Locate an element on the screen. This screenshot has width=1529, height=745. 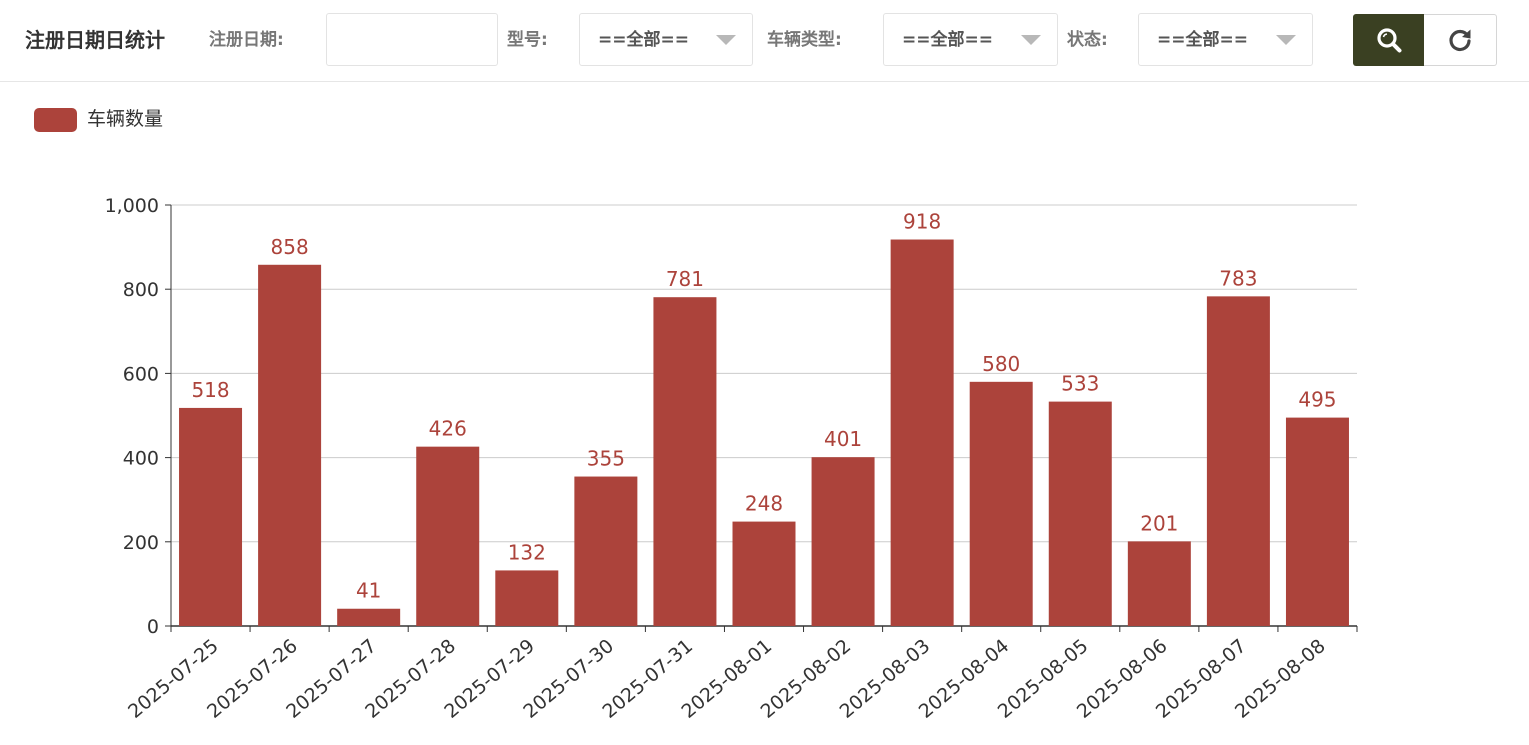
data-label: 518 is located at coordinates (210, 390).